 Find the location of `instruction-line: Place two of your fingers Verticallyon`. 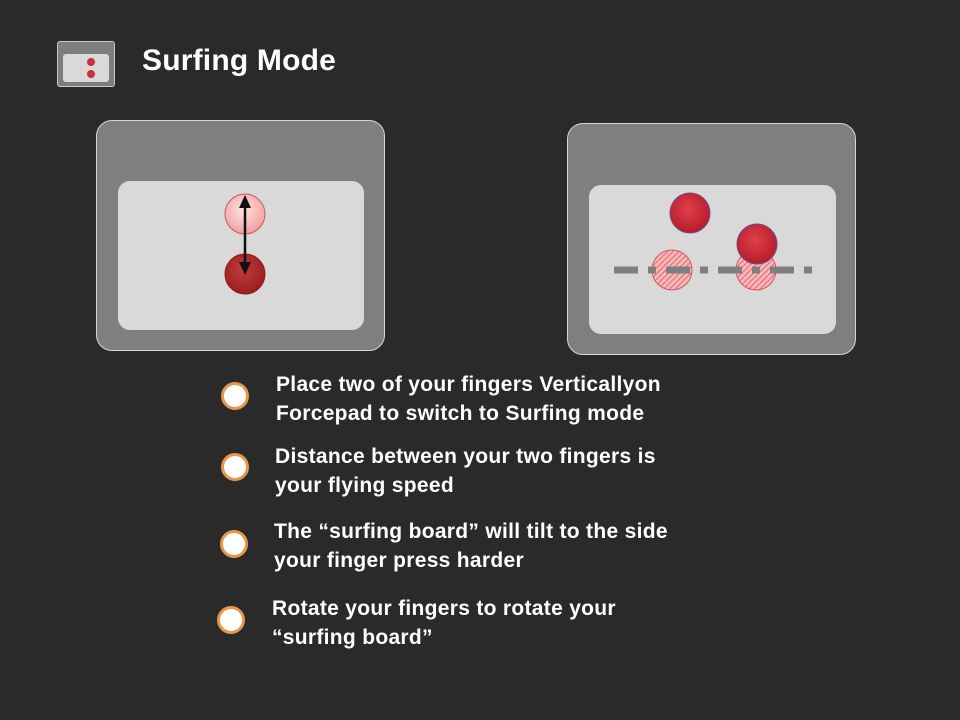

instruction-line: Place two of your fingers Verticallyon is located at coordinates (468, 384).